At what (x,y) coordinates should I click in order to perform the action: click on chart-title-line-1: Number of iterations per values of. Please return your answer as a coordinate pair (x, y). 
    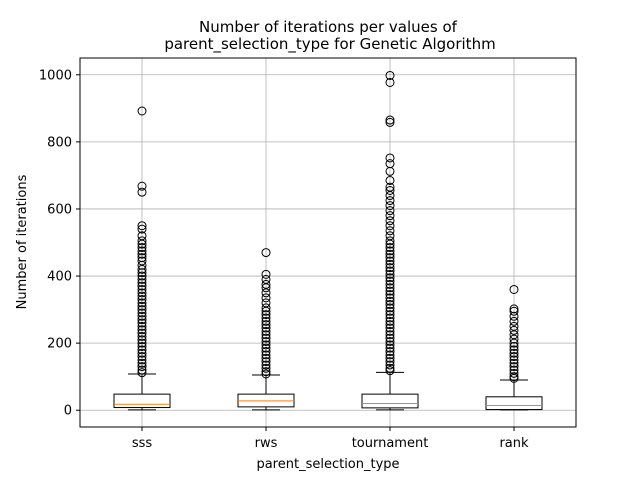
    Looking at the image, I should click on (328, 27).